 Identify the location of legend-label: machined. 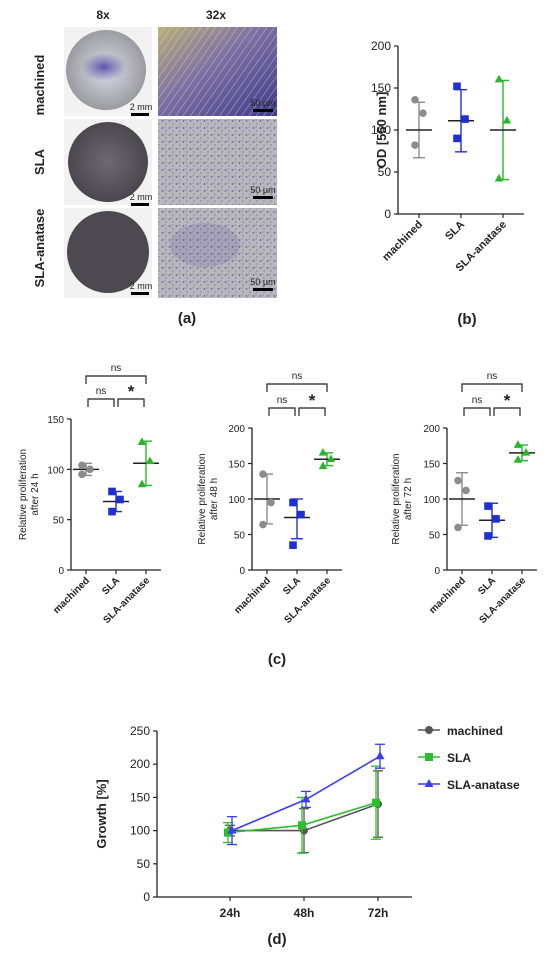
(475, 731).